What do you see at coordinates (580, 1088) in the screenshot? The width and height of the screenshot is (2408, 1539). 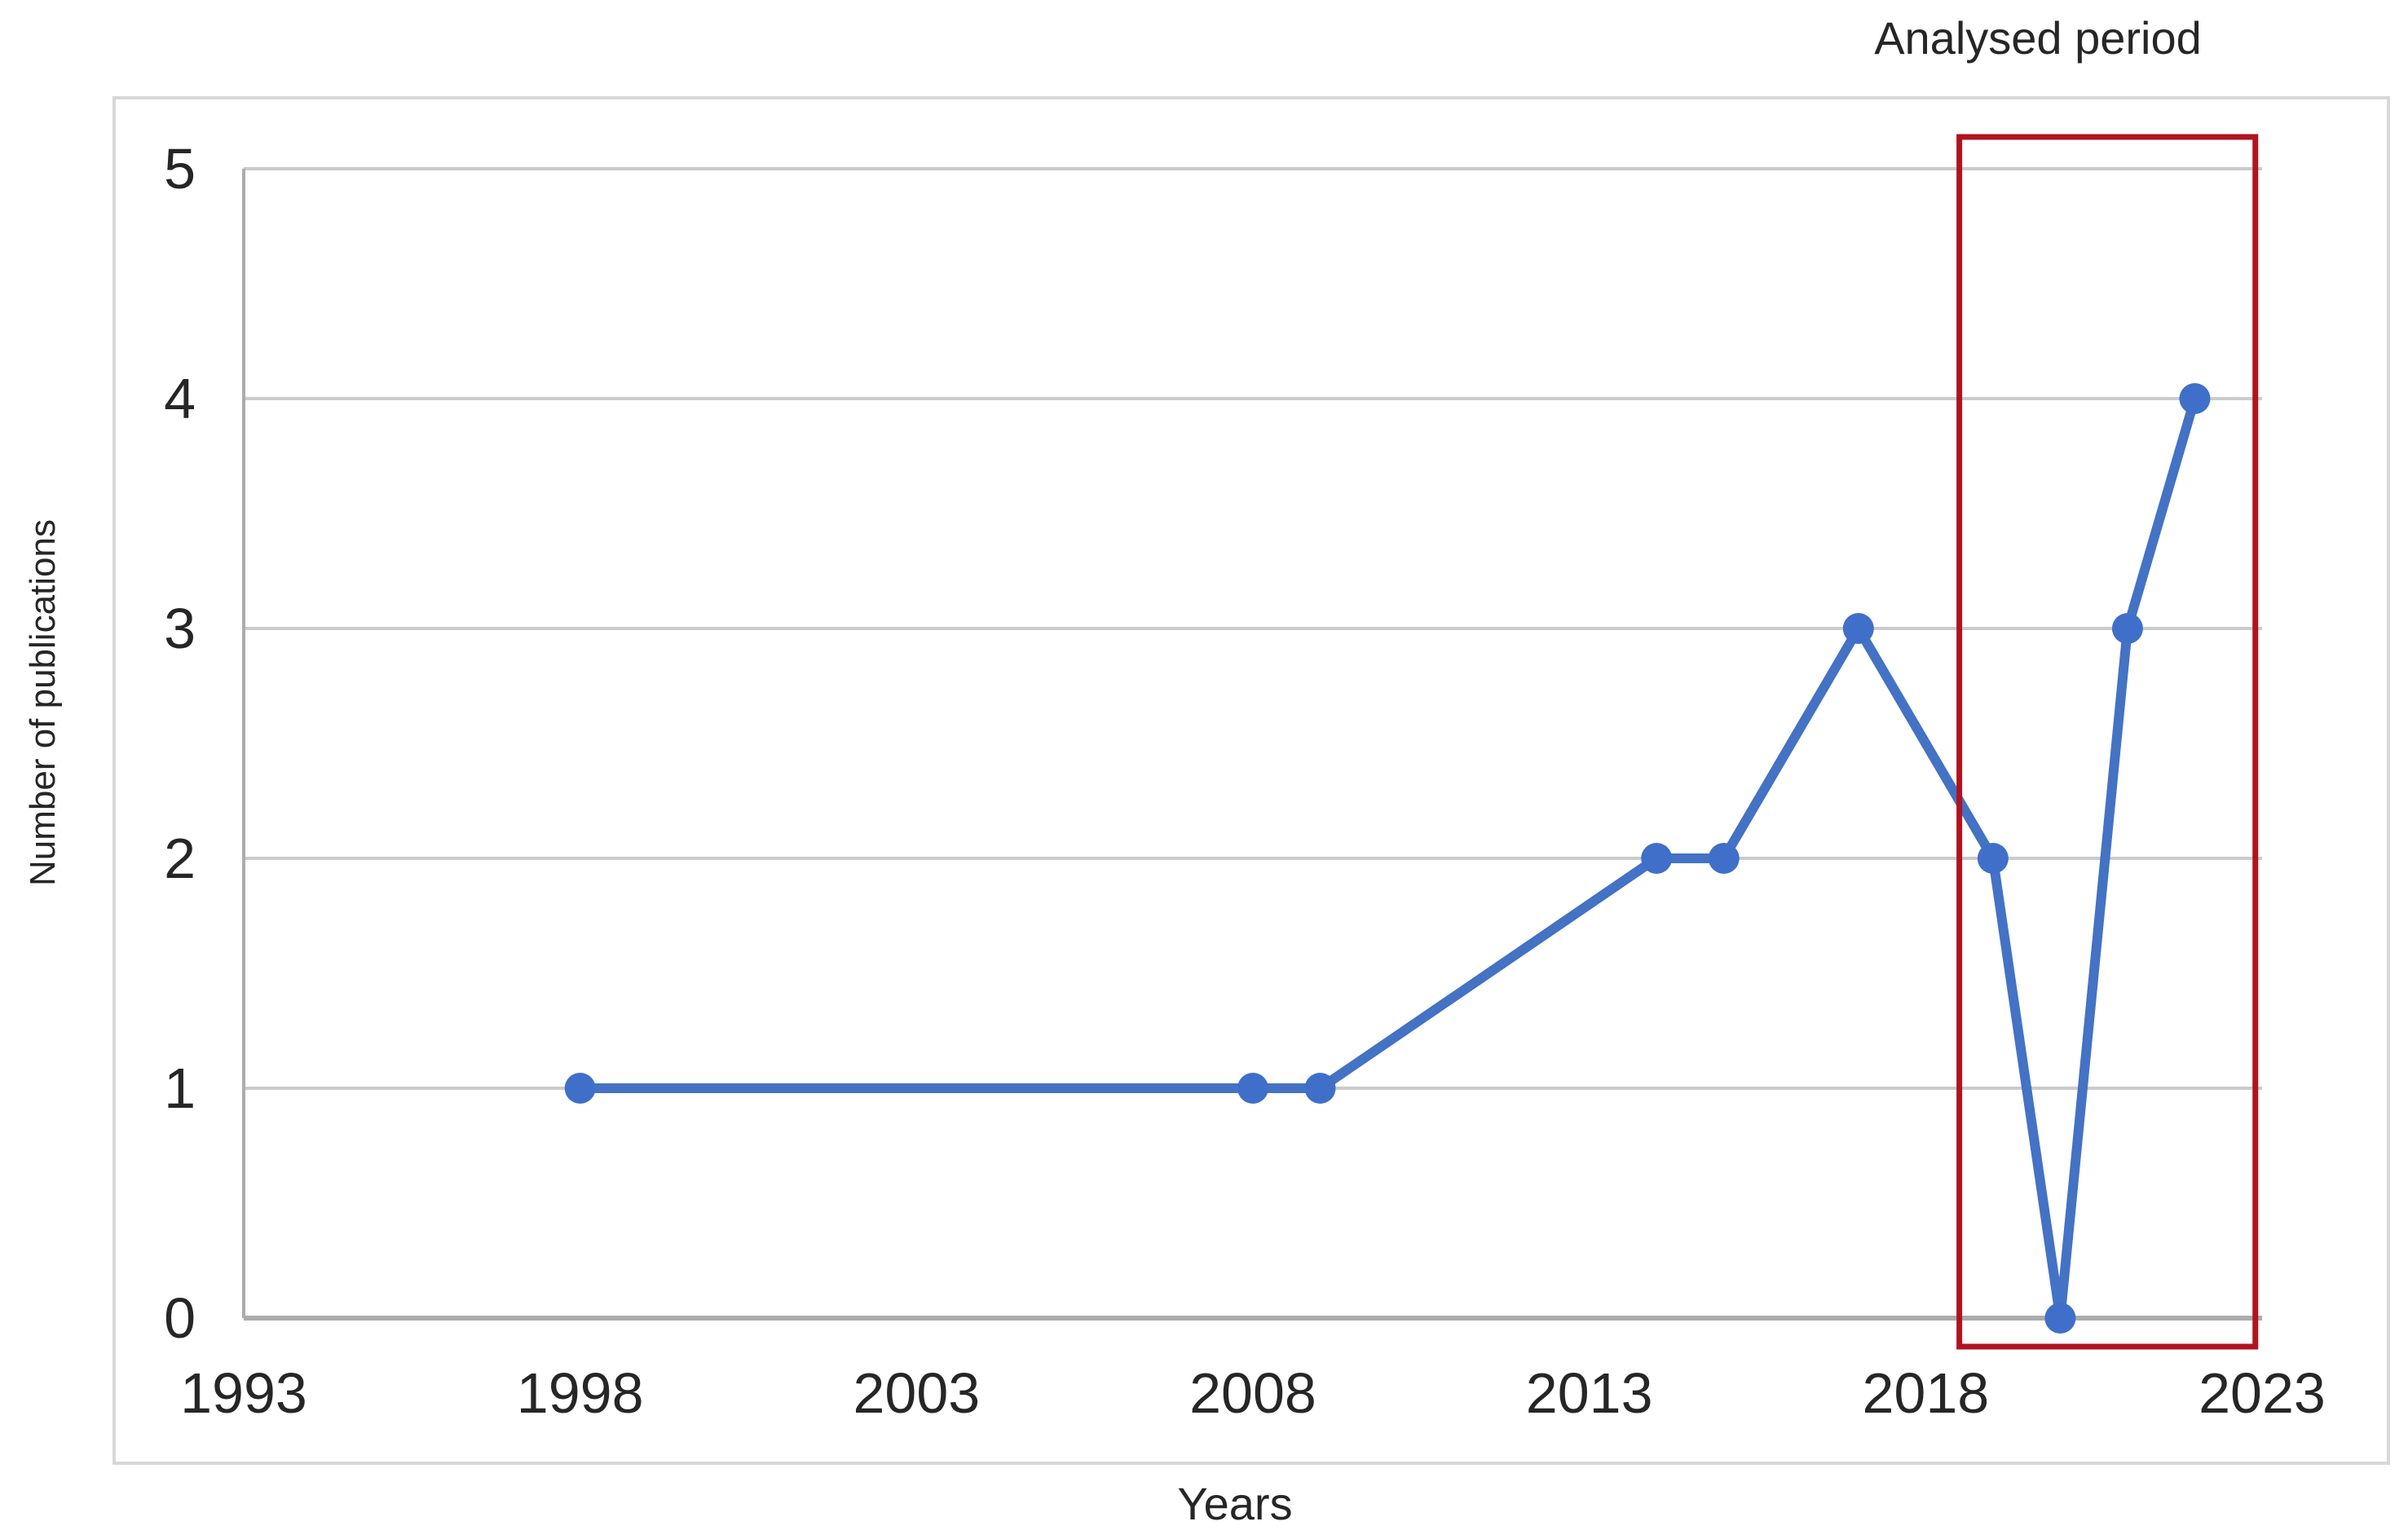 I see `data-point-1998` at bounding box center [580, 1088].